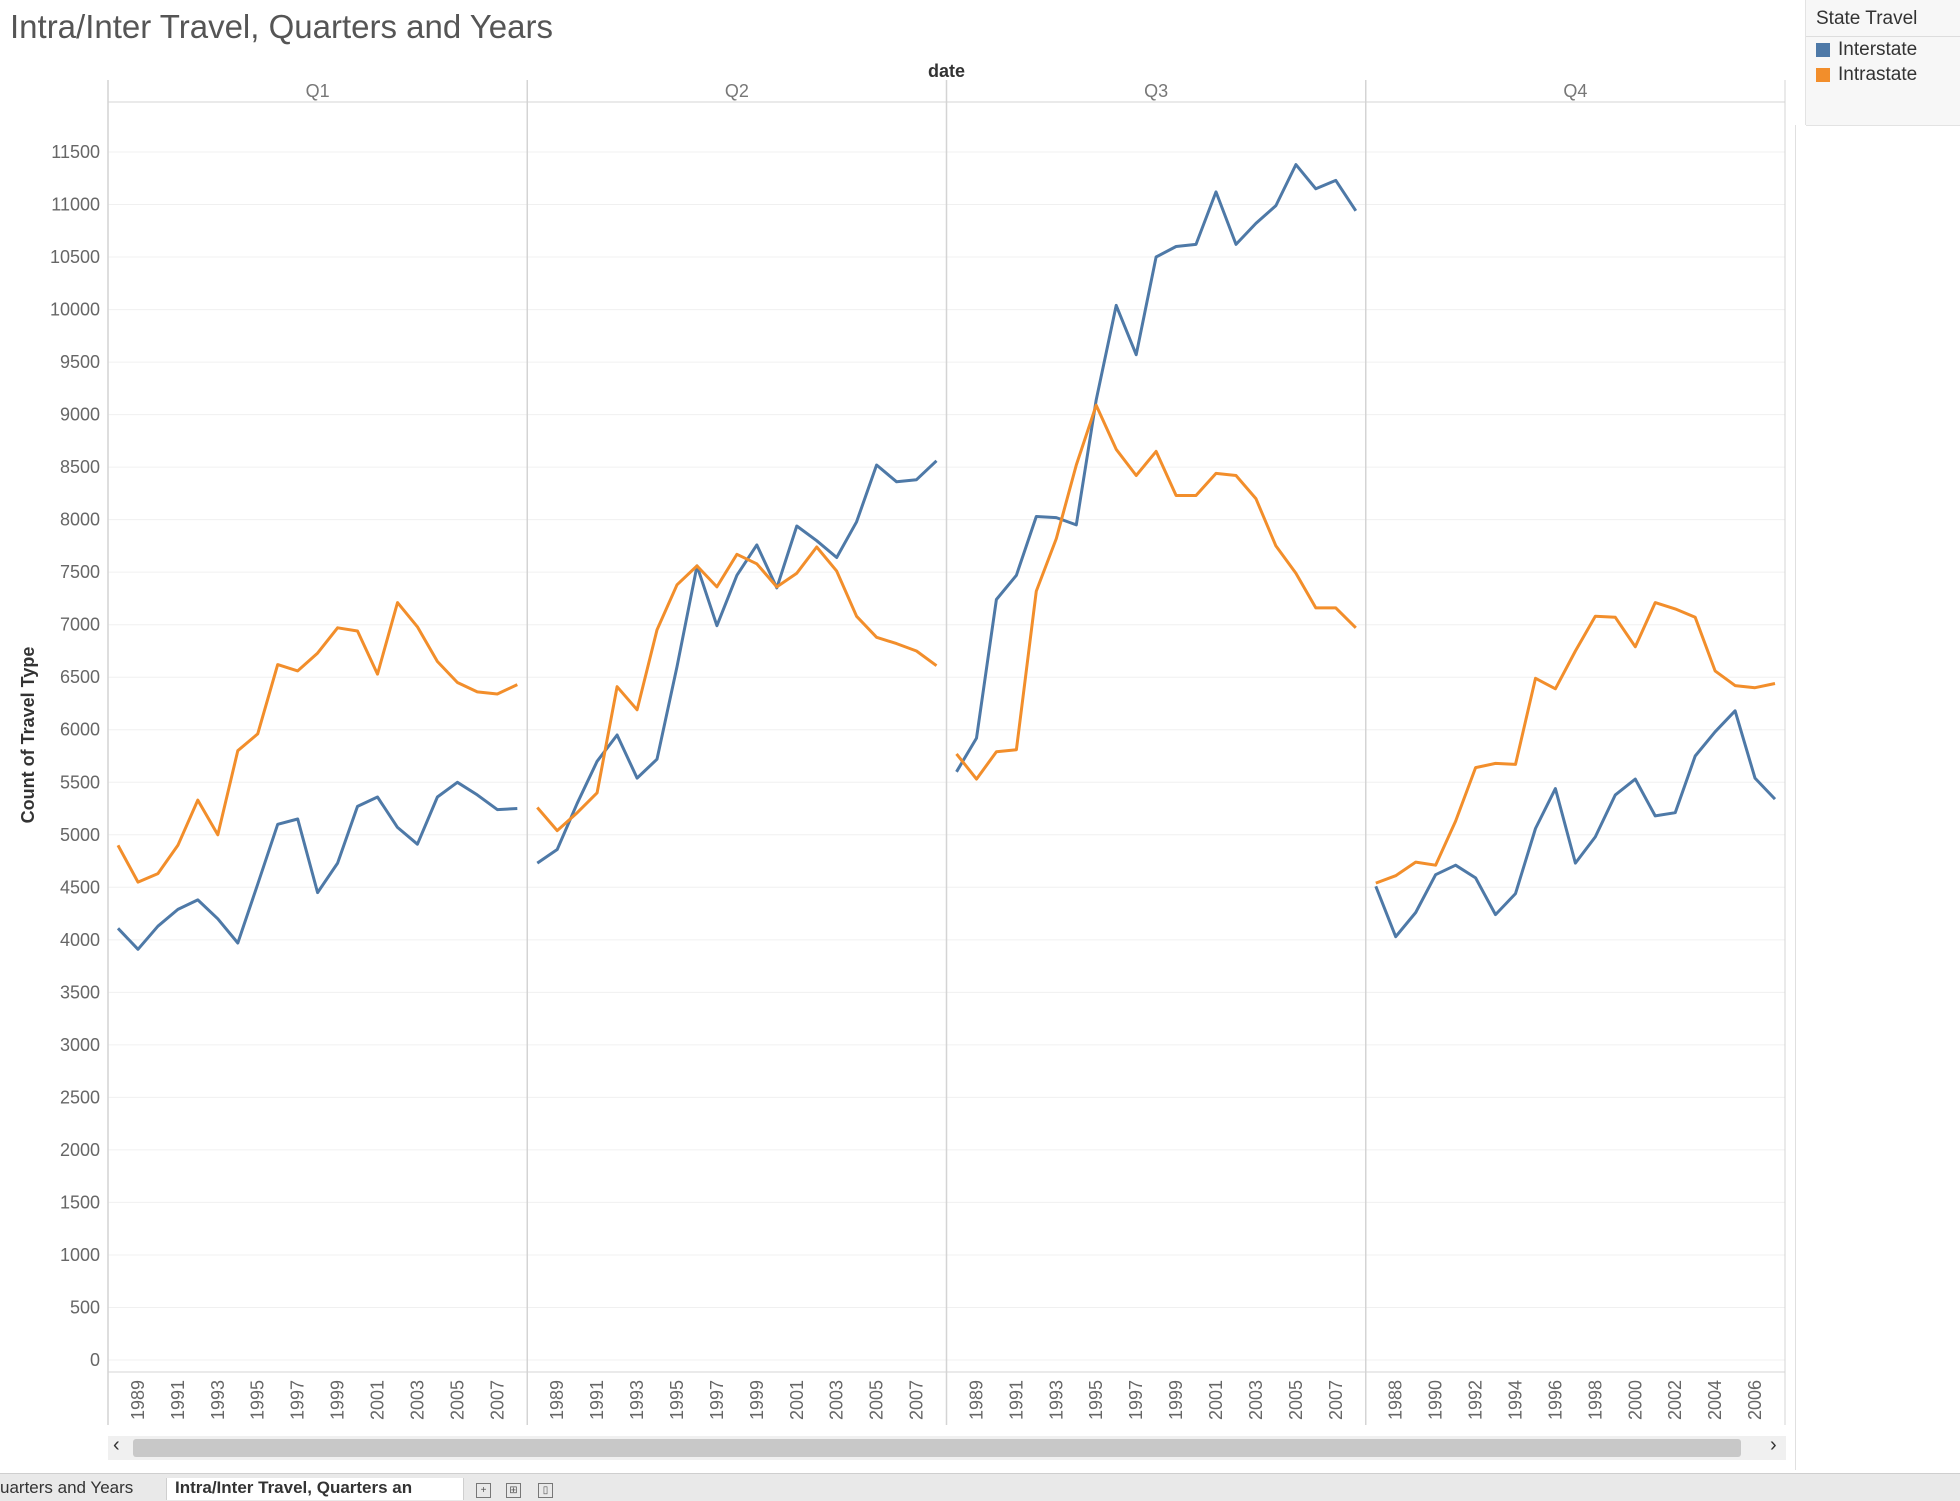  I want to click on y-tick-label: 7500, so click(80, 572).